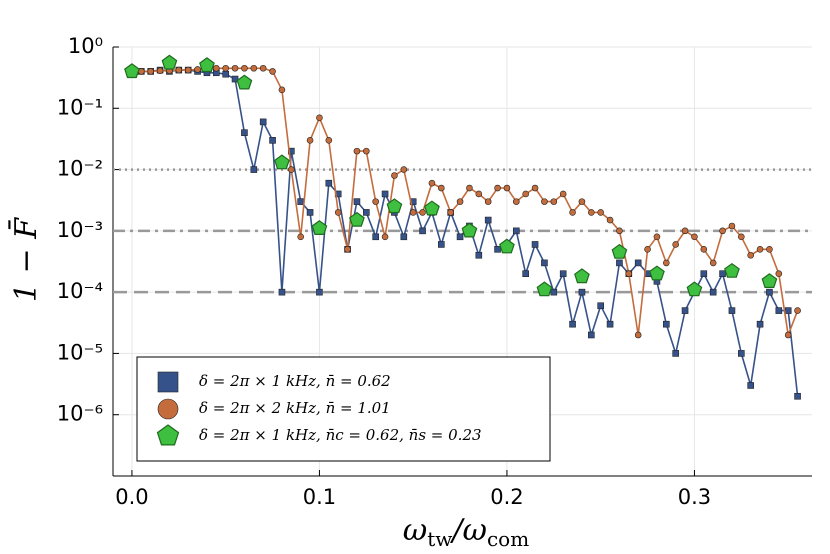 The image size is (830, 554). I want to click on x-tick-label: 0.1, so click(319, 497).